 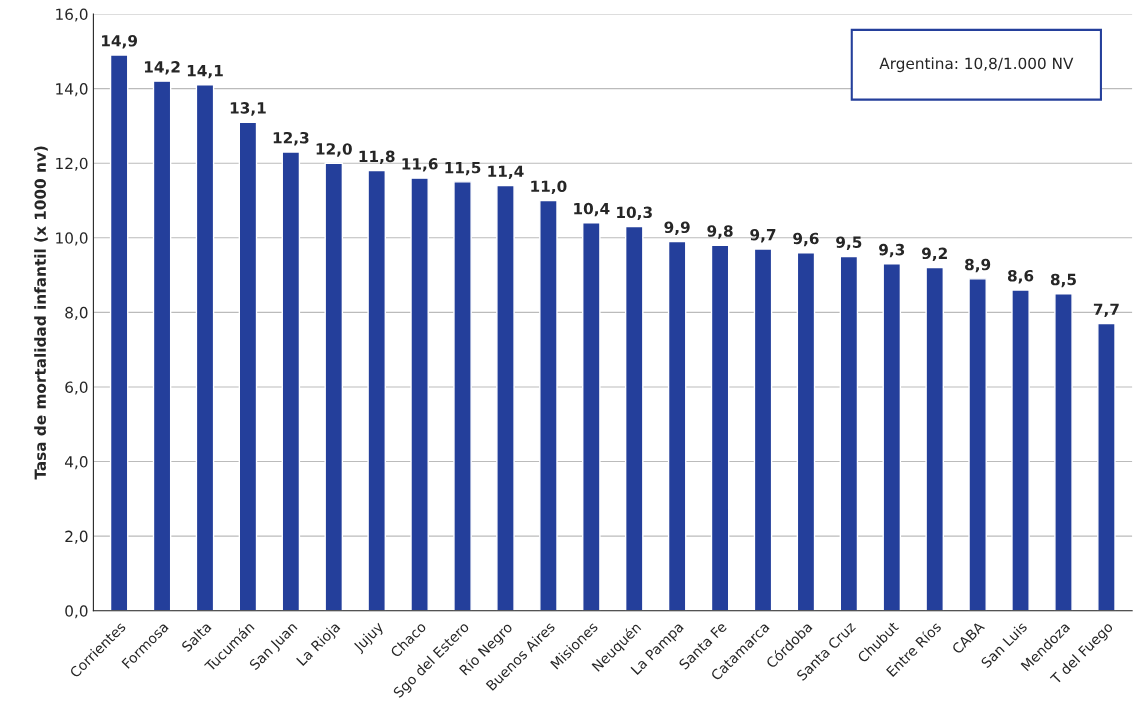 What do you see at coordinates (76, 612) in the screenshot?
I see `y-tick-label: 0,0` at bounding box center [76, 612].